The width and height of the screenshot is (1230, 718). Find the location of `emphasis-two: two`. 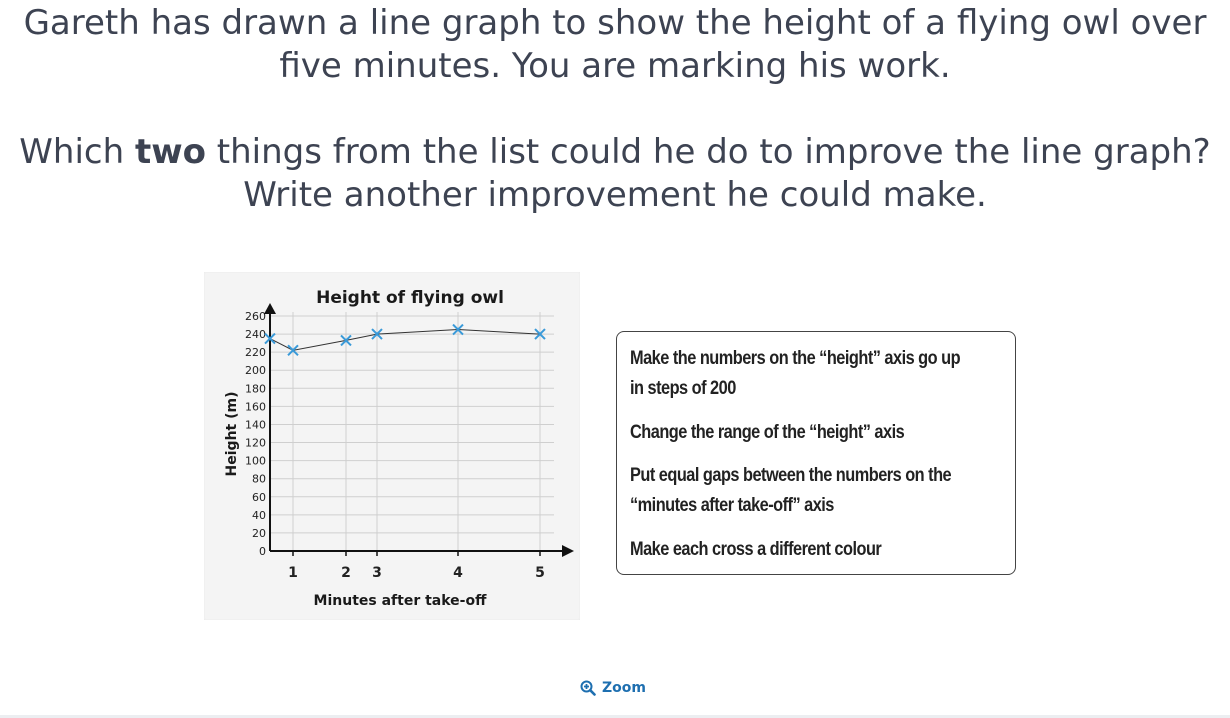

emphasis-two: two is located at coordinates (170, 152).